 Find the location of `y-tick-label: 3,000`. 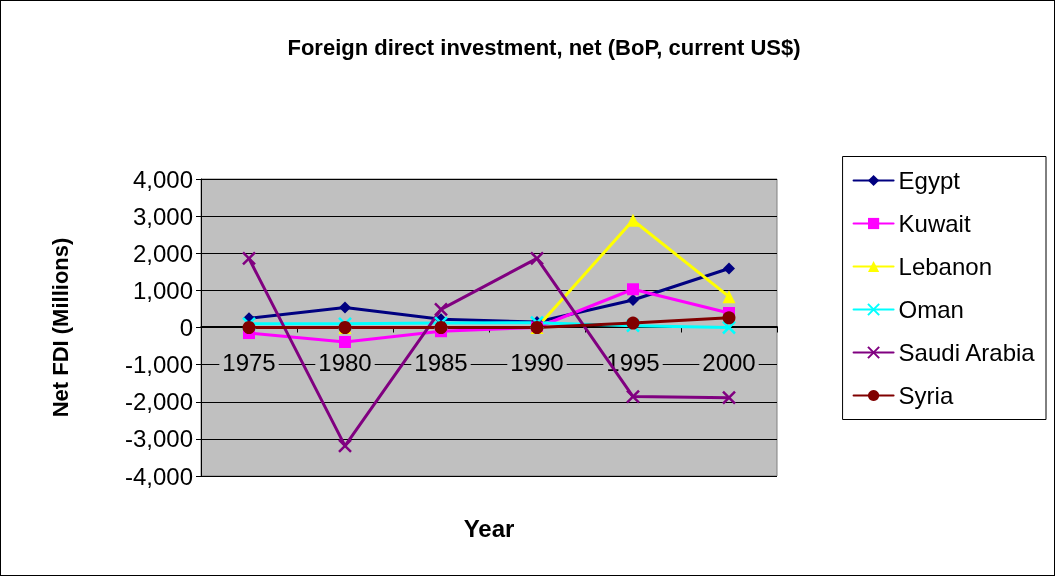

y-tick-label: 3,000 is located at coordinates (162, 216).